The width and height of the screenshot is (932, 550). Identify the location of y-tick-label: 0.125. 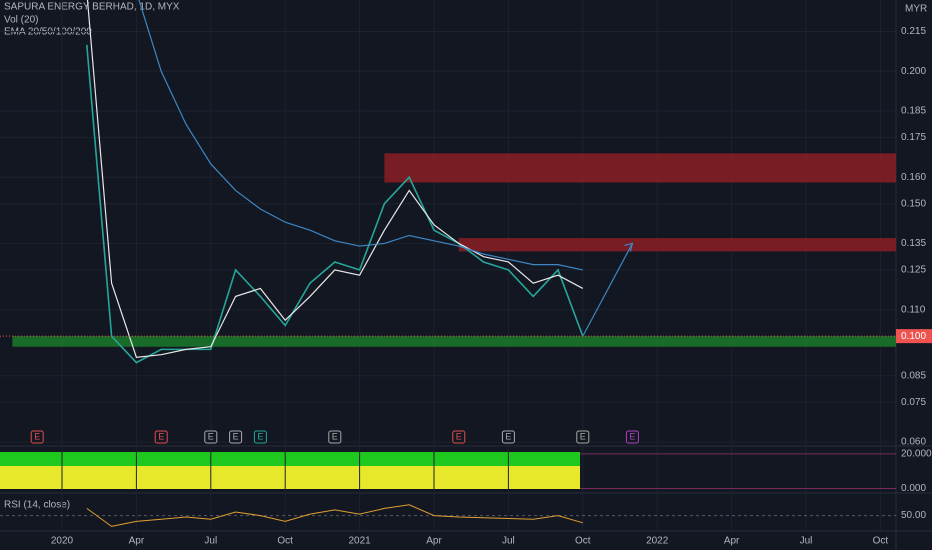
(913, 270).